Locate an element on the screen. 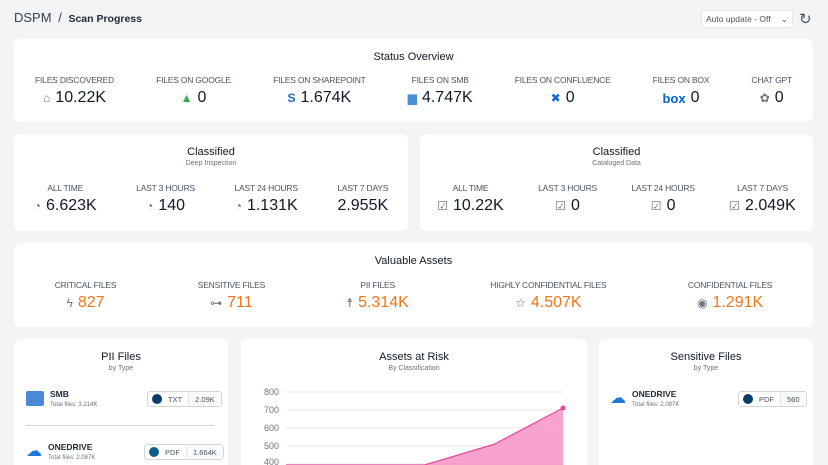 The height and width of the screenshot is (465, 828). stat-confidential-files: CONFIDENTIAL FILES ◉ 1.291K is located at coordinates (730, 296).